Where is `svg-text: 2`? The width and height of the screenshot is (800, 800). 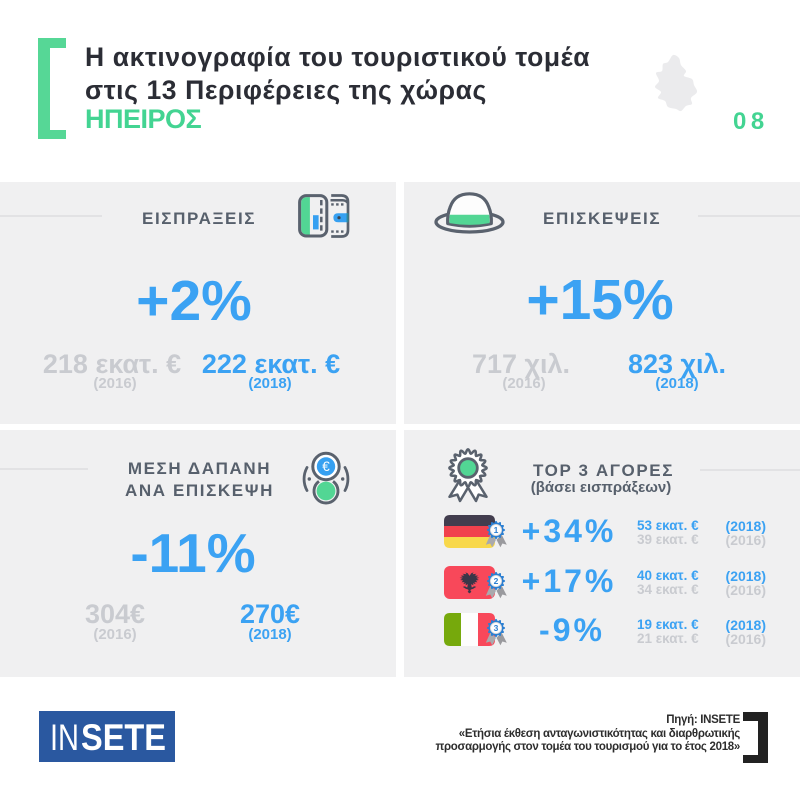 svg-text: 2 is located at coordinates (496, 581).